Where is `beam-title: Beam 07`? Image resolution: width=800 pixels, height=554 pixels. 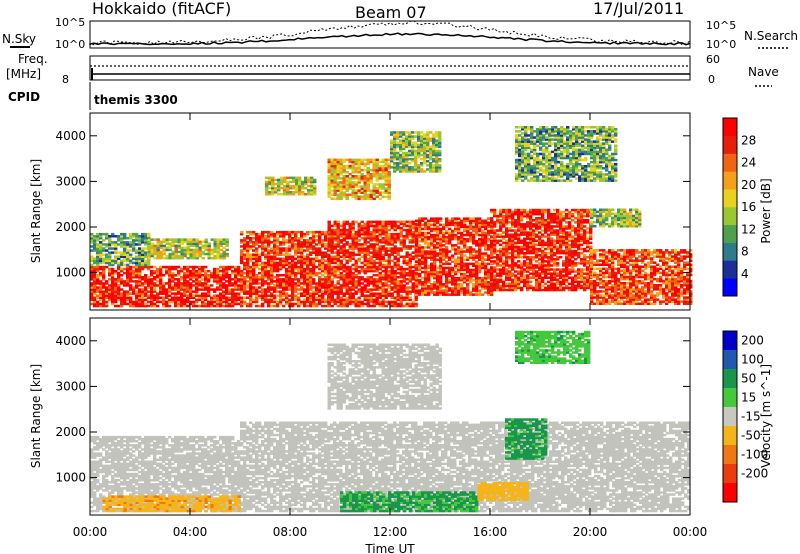
beam-title: Beam 07 is located at coordinates (391, 12).